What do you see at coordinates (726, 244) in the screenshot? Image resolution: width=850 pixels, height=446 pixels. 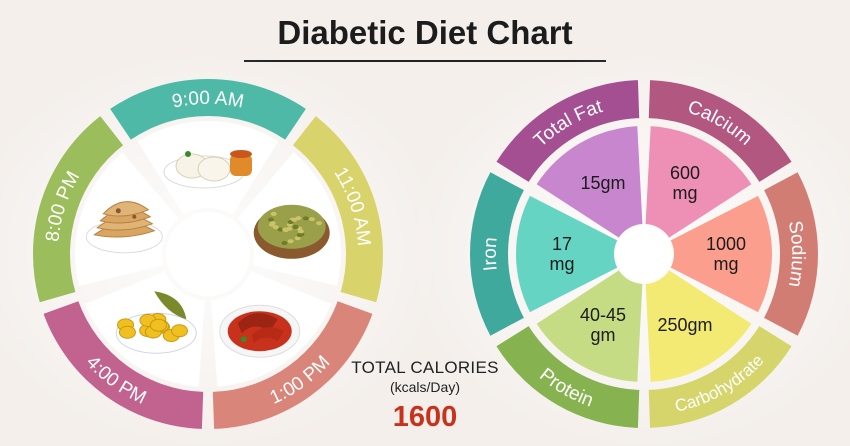 I see `nutrient-sodium-value-line: 1000` at bounding box center [726, 244].